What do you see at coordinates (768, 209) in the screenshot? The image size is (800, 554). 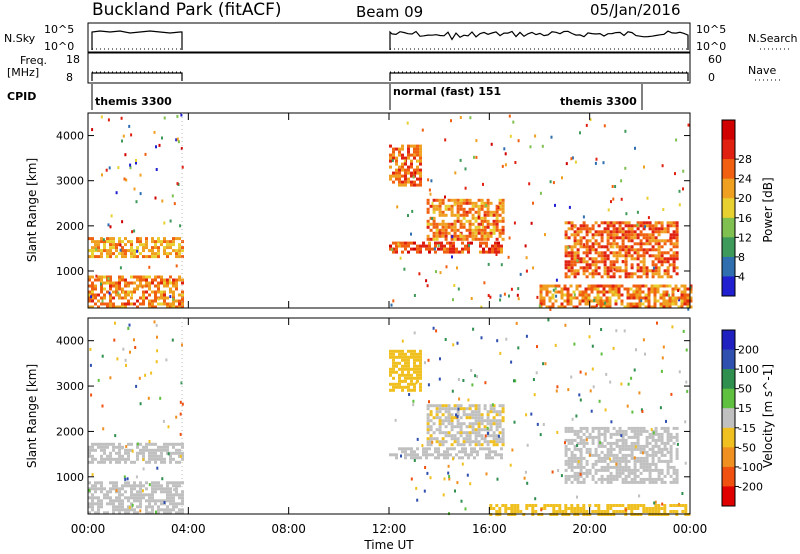 I see `power-colorbar-label: Power [dB]` at bounding box center [768, 209].